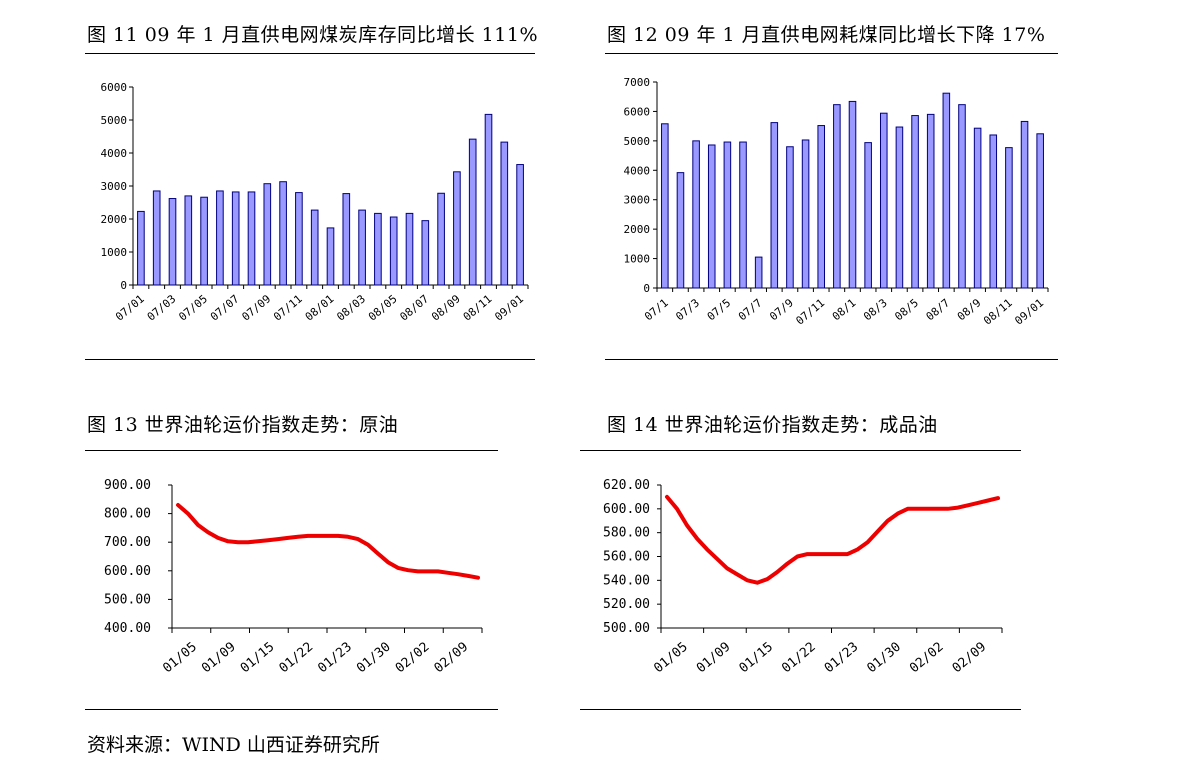 This screenshot has width=1191, height=771. Describe the element at coordinates (626, 485) in the screenshot. I see `fig14-y-tick-label: 620.00` at that location.